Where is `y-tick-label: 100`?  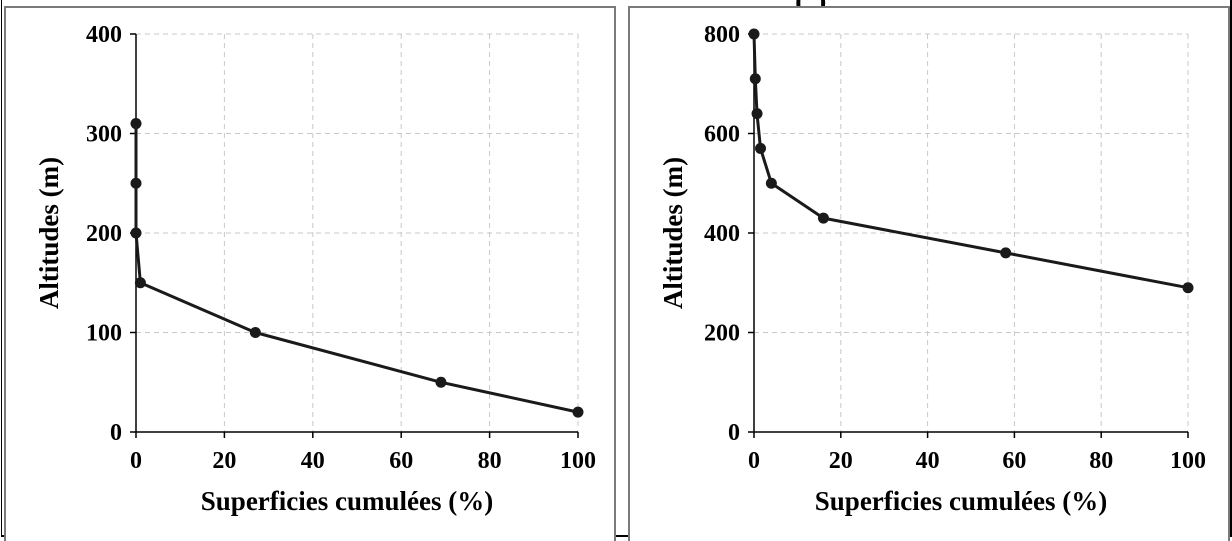 y-tick-label: 100 is located at coordinates (104, 334).